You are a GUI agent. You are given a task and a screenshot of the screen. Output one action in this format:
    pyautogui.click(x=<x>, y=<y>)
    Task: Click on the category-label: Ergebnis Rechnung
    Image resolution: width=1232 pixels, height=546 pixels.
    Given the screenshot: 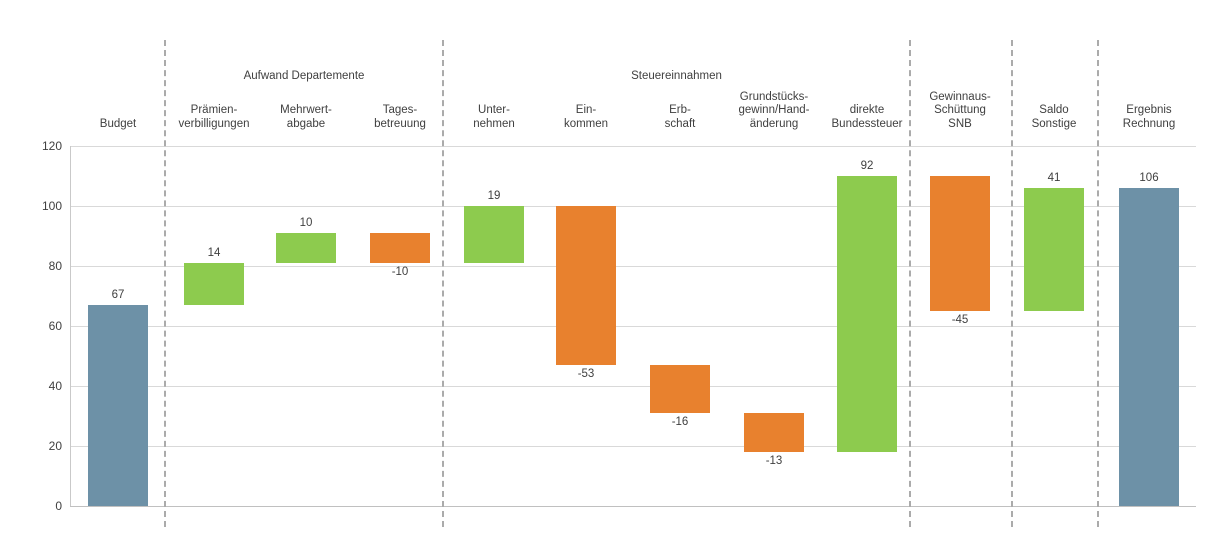 What is the action you would take?
    pyautogui.click(x=1149, y=117)
    